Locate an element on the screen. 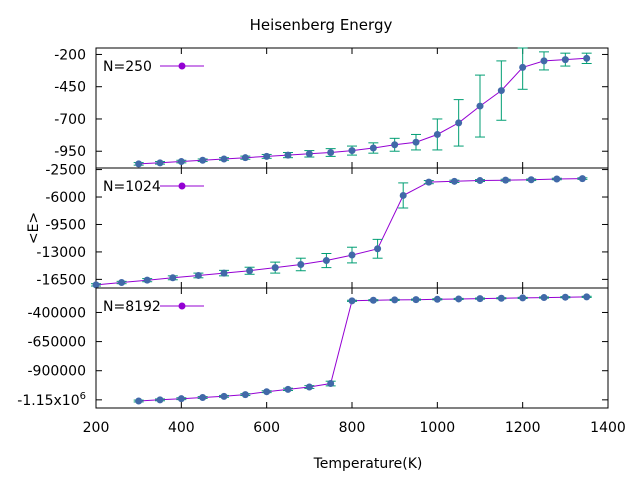  y-tick-label: -900000 is located at coordinates (57, 372).